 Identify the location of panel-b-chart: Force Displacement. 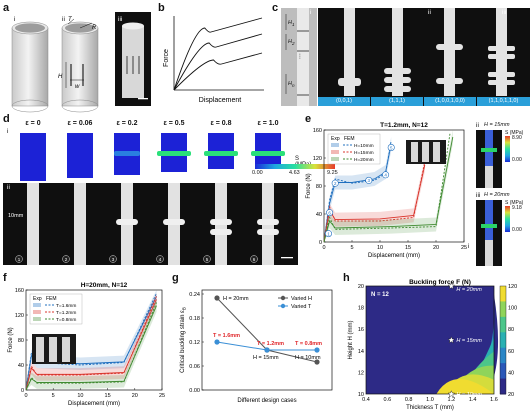
(213, 60).